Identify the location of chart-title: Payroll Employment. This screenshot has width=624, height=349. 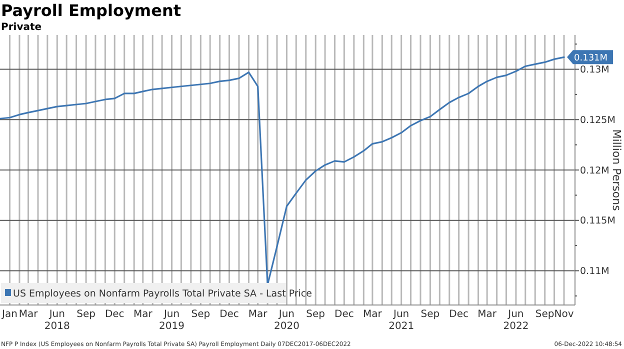
(91, 10).